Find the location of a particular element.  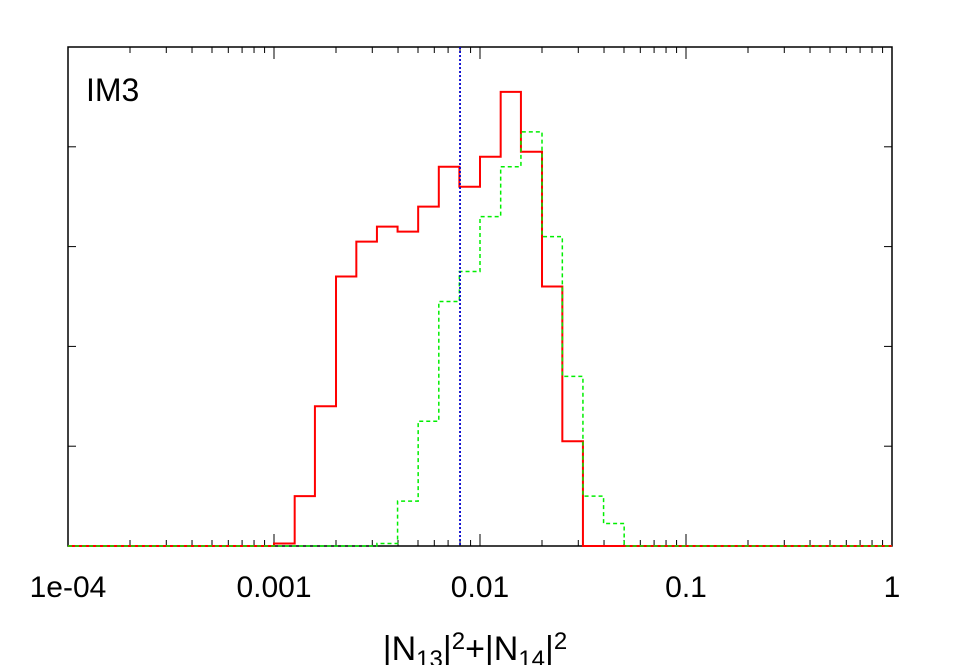

x-axis-label-part: +|N is located at coordinates (491, 647).